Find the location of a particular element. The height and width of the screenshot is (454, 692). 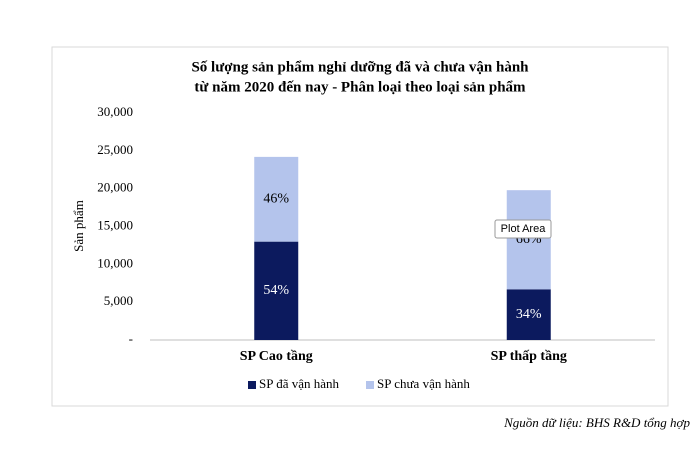

y-tick-label: 10,000 is located at coordinates (115, 262).